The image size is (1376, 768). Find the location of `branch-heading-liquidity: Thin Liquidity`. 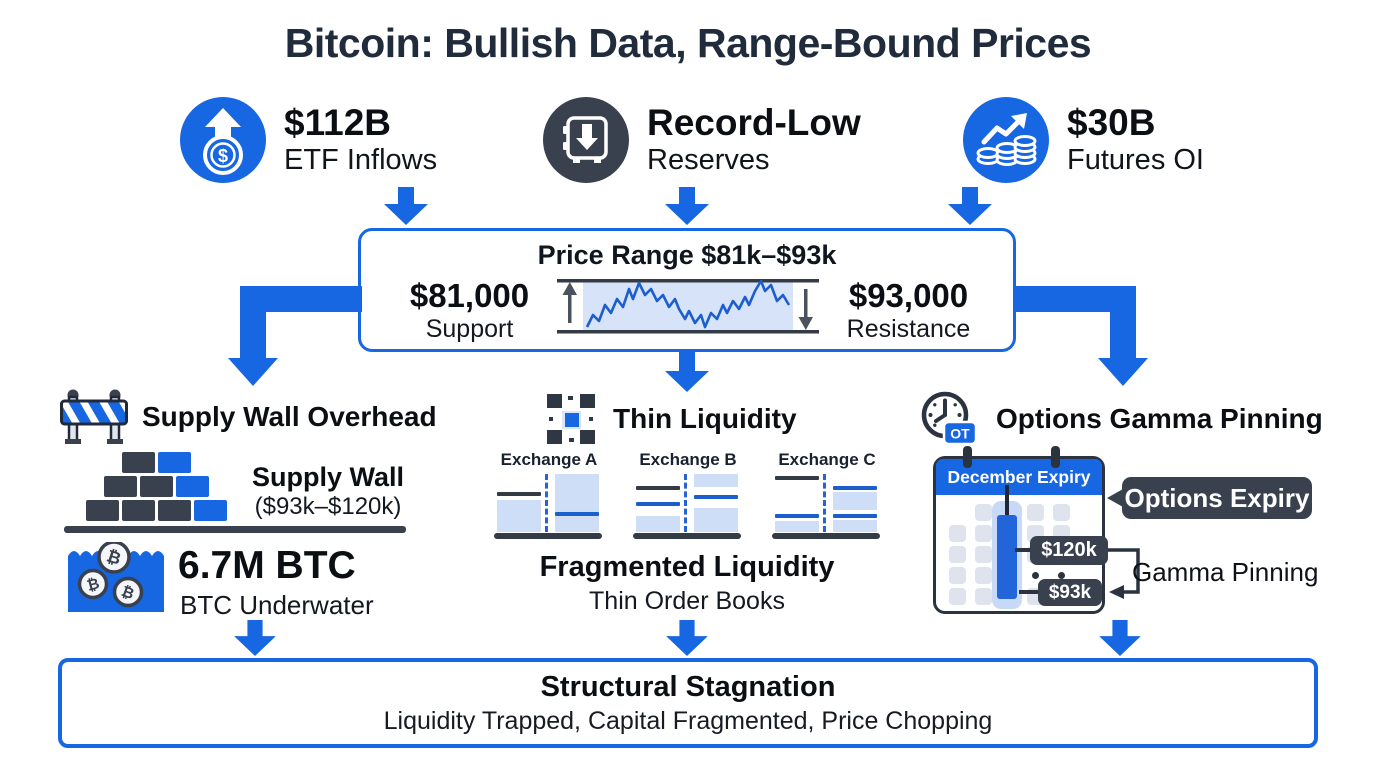

branch-heading-liquidity: Thin Liquidity is located at coordinates (670, 419).